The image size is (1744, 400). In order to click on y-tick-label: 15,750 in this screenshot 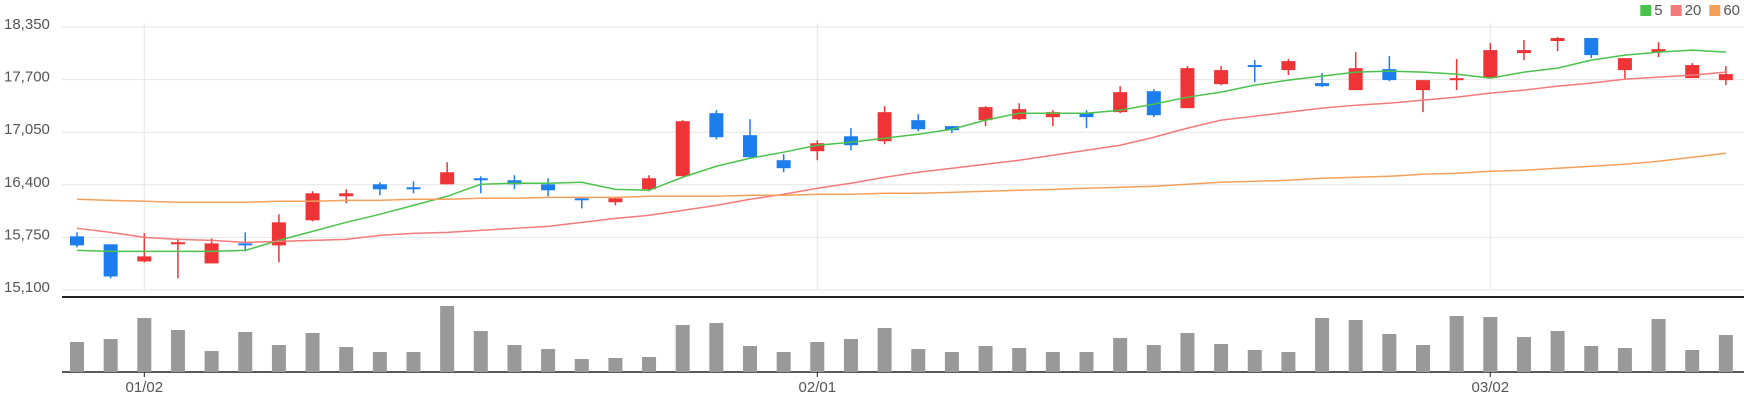, I will do `click(27, 234)`.